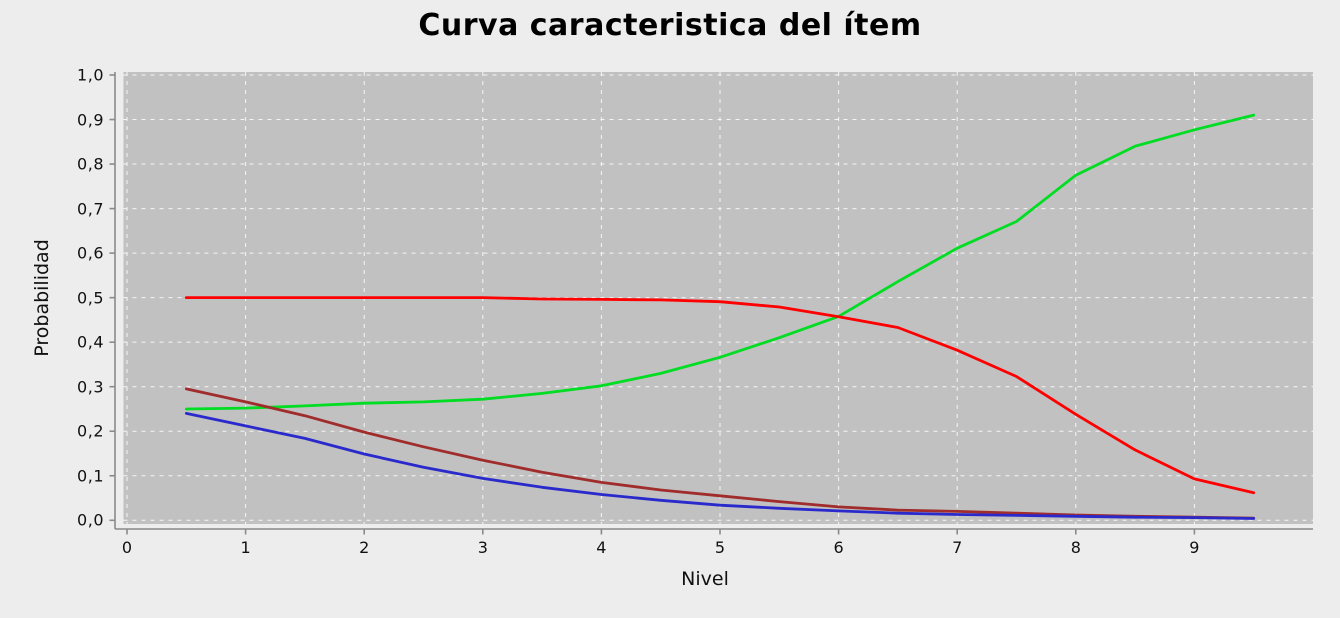 This screenshot has height=618, width=1340. I want to click on x-tick-label: 2, so click(364, 547).